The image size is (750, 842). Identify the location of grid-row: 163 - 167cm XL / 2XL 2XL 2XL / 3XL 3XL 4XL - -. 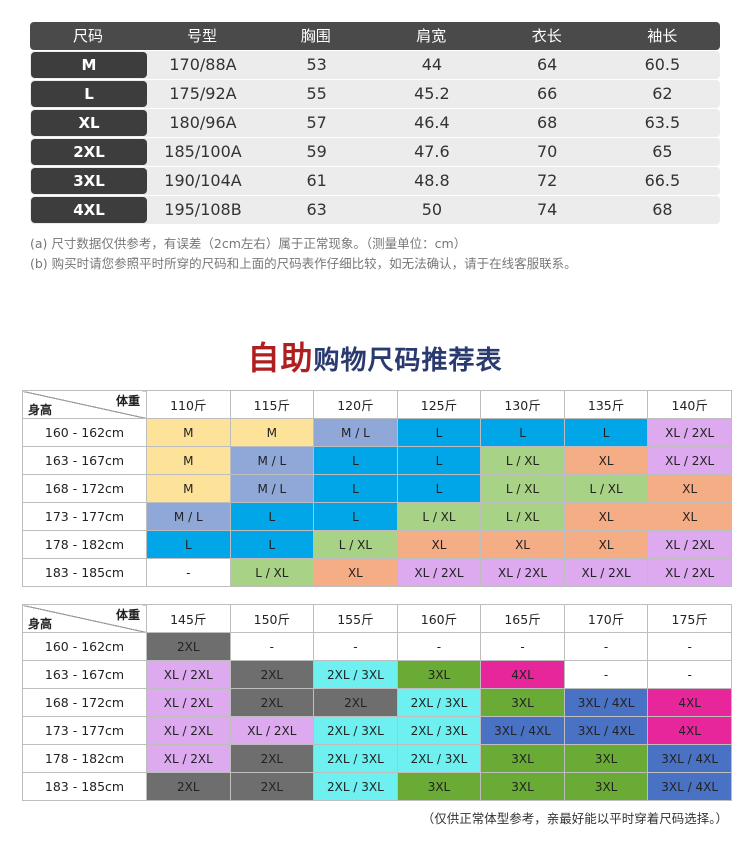
(377, 674).